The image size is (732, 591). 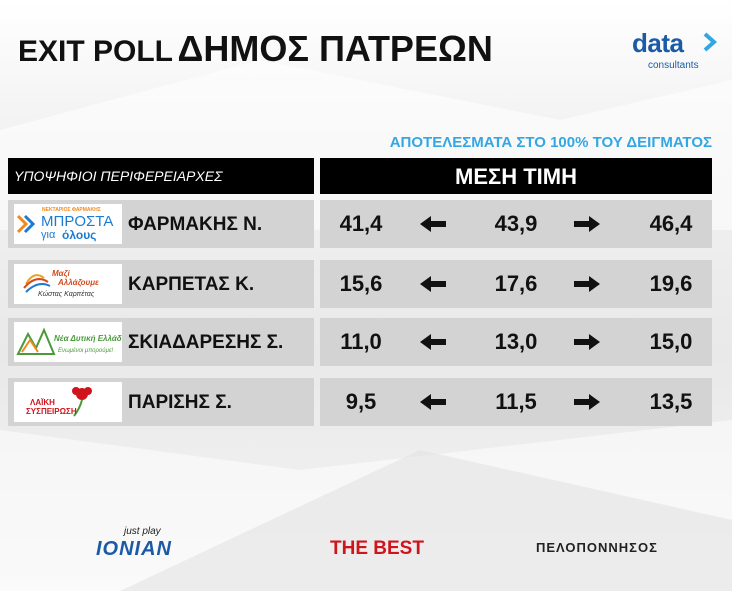 What do you see at coordinates (68, 402) in the screenshot?
I see `party-logo-laiki-syspeirosi: ΛΑΪΚΗ ΣΥΣΠΕΙΡΩΣΗ` at bounding box center [68, 402].